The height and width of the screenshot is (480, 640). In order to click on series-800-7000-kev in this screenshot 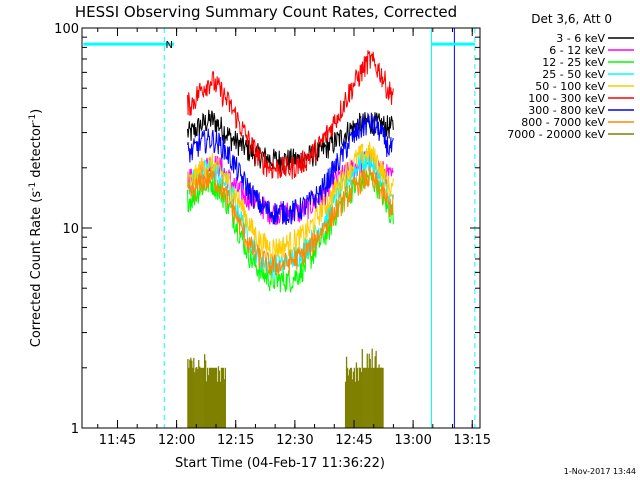, I will do `click(290, 221)`.